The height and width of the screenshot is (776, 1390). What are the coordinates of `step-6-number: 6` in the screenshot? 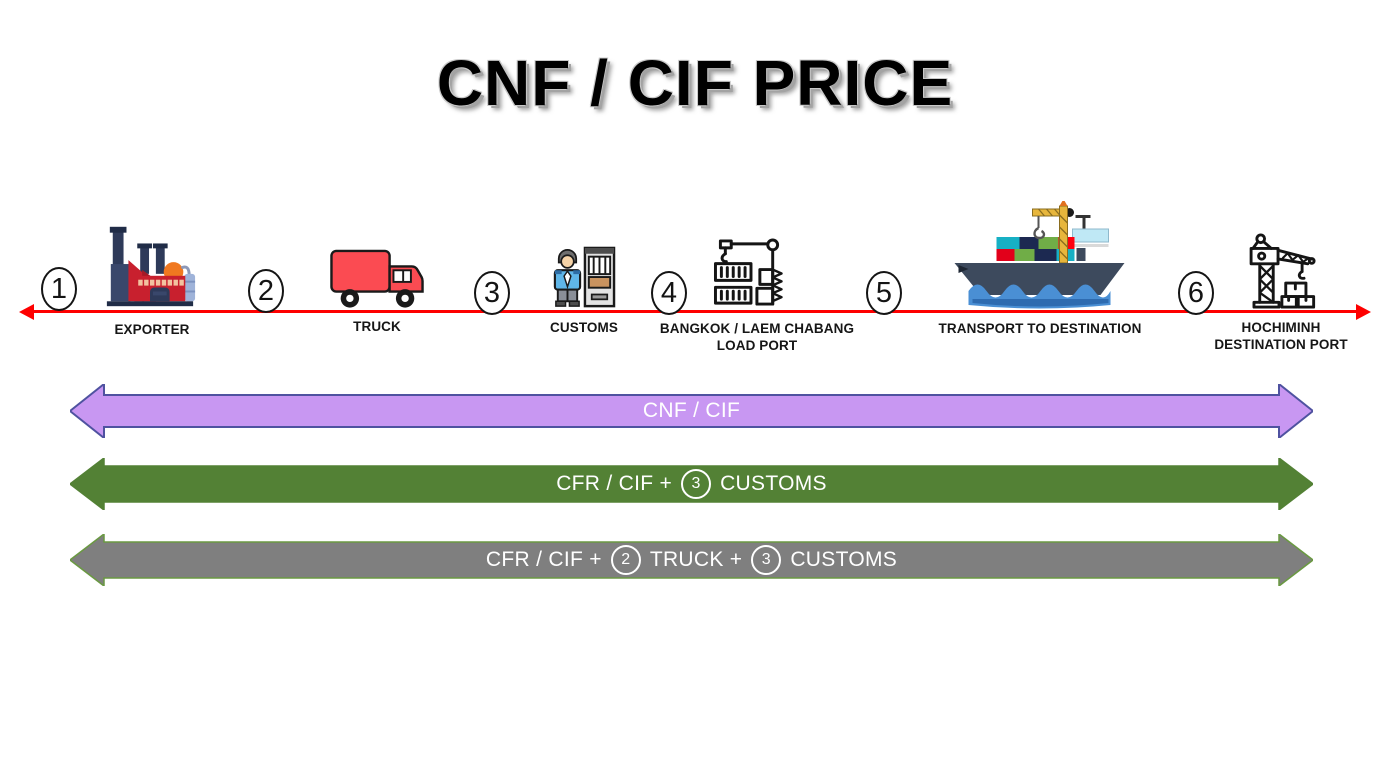 It's located at (1196, 293).